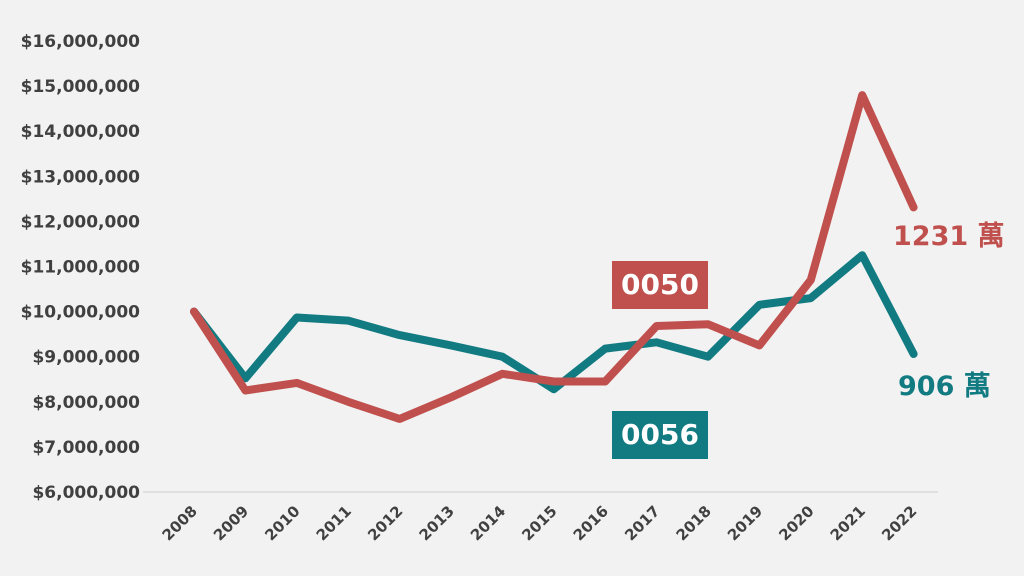  I want to click on x-tick-label: 2012, so click(385, 523).